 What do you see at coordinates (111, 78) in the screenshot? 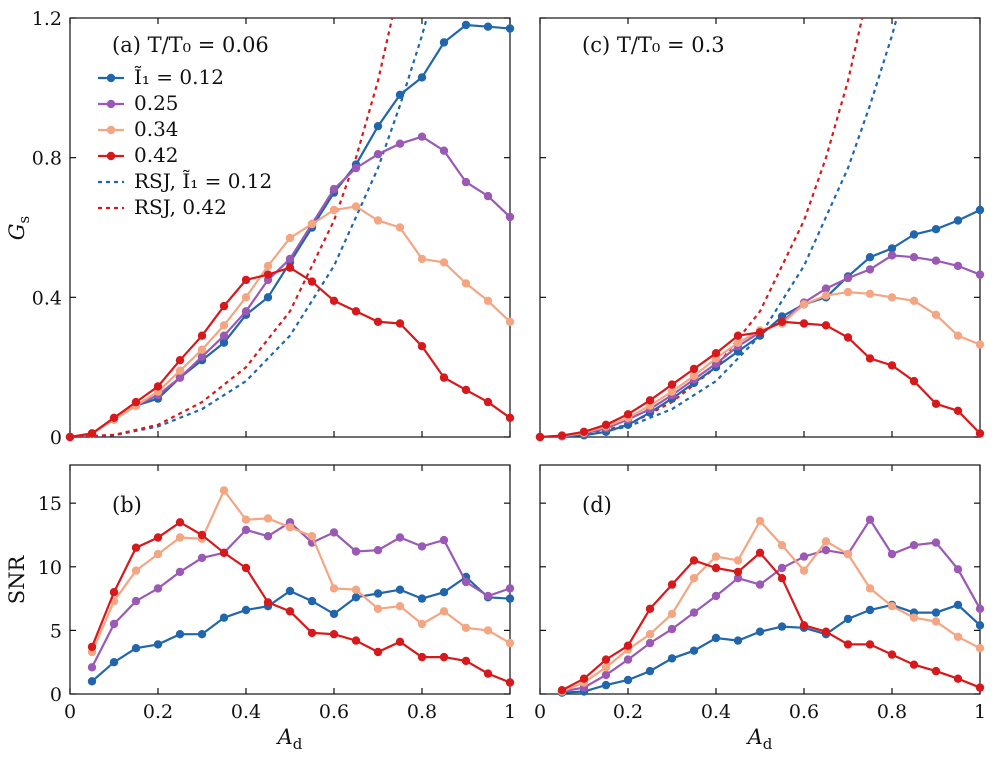
I see `legend-marker` at bounding box center [111, 78].